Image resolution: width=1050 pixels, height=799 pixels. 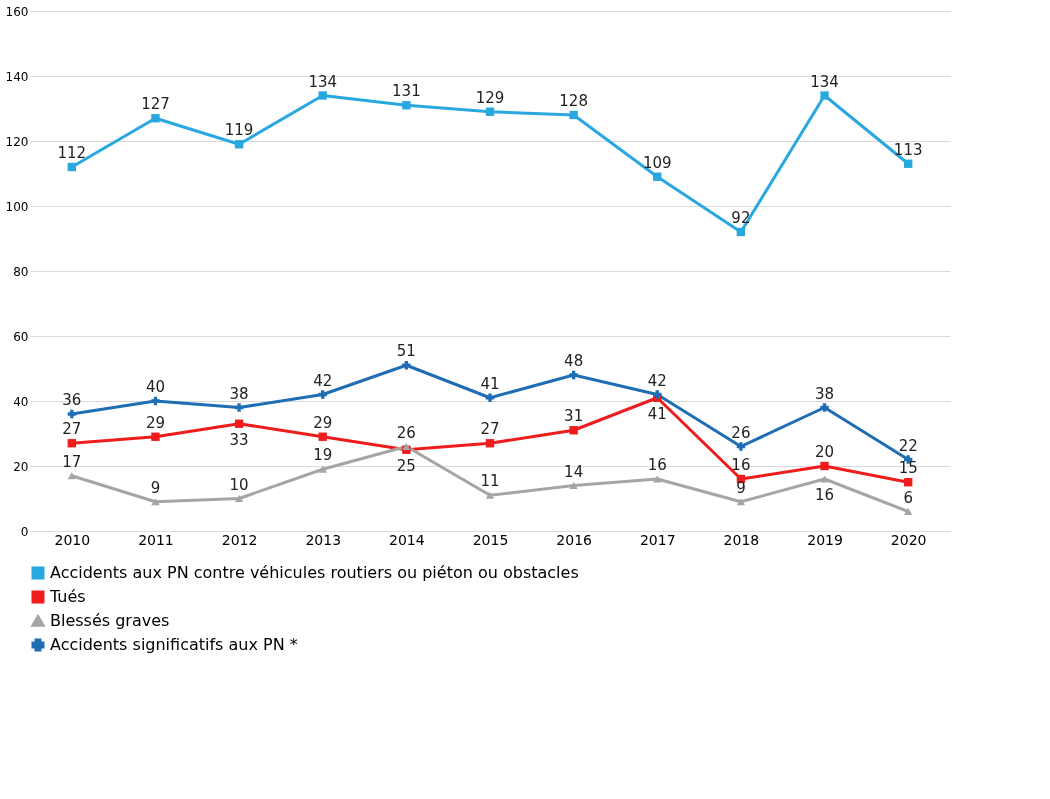 I want to click on x-tick-label: 2012, so click(x=239, y=539).